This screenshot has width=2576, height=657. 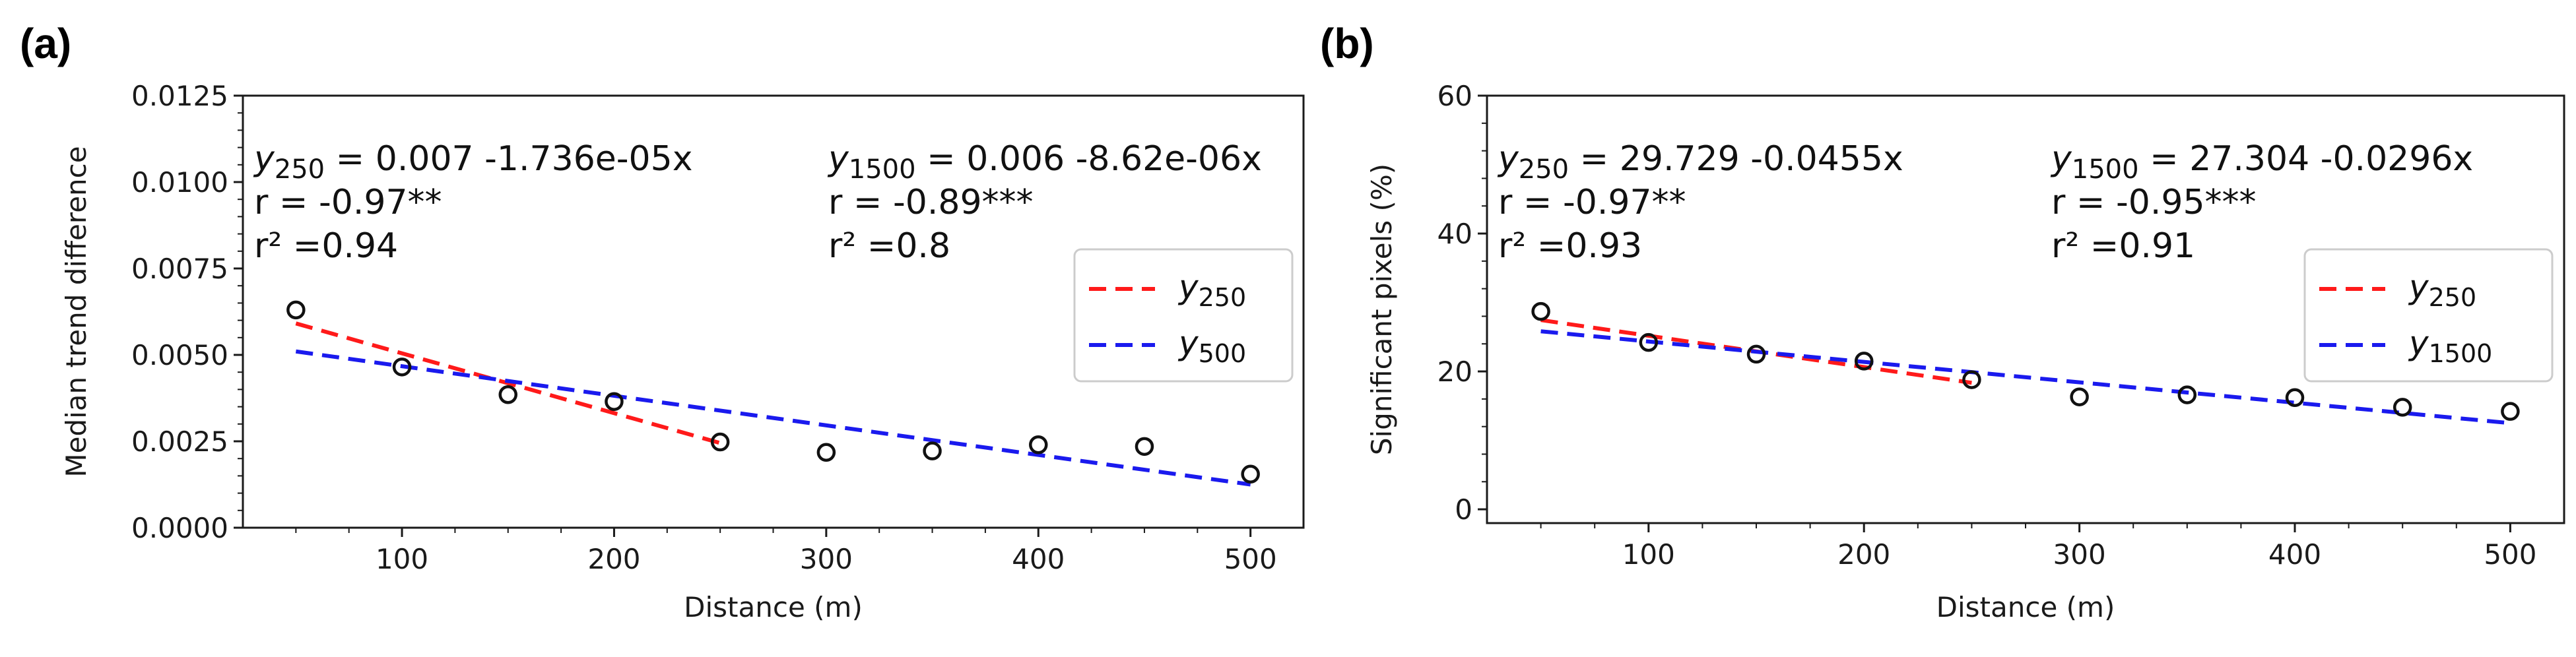 I want to click on equation-left: y250 = 29.729 -0.0455x, so click(x=1700, y=162).